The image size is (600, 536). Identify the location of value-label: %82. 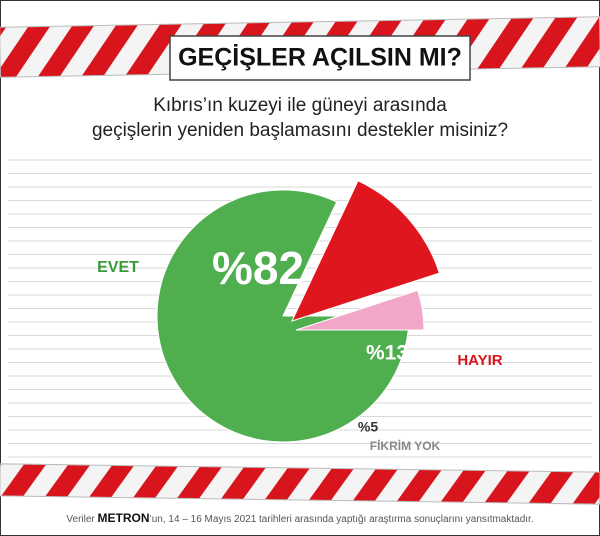
(258, 268).